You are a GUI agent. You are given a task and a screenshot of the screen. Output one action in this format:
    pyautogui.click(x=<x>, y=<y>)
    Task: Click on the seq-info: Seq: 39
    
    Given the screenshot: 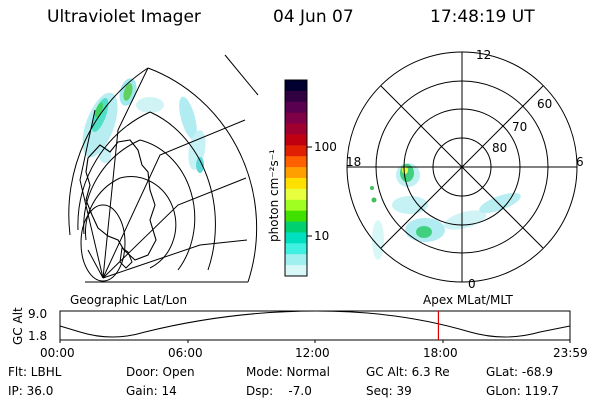 What is the action you would take?
    pyautogui.click(x=389, y=391)
    